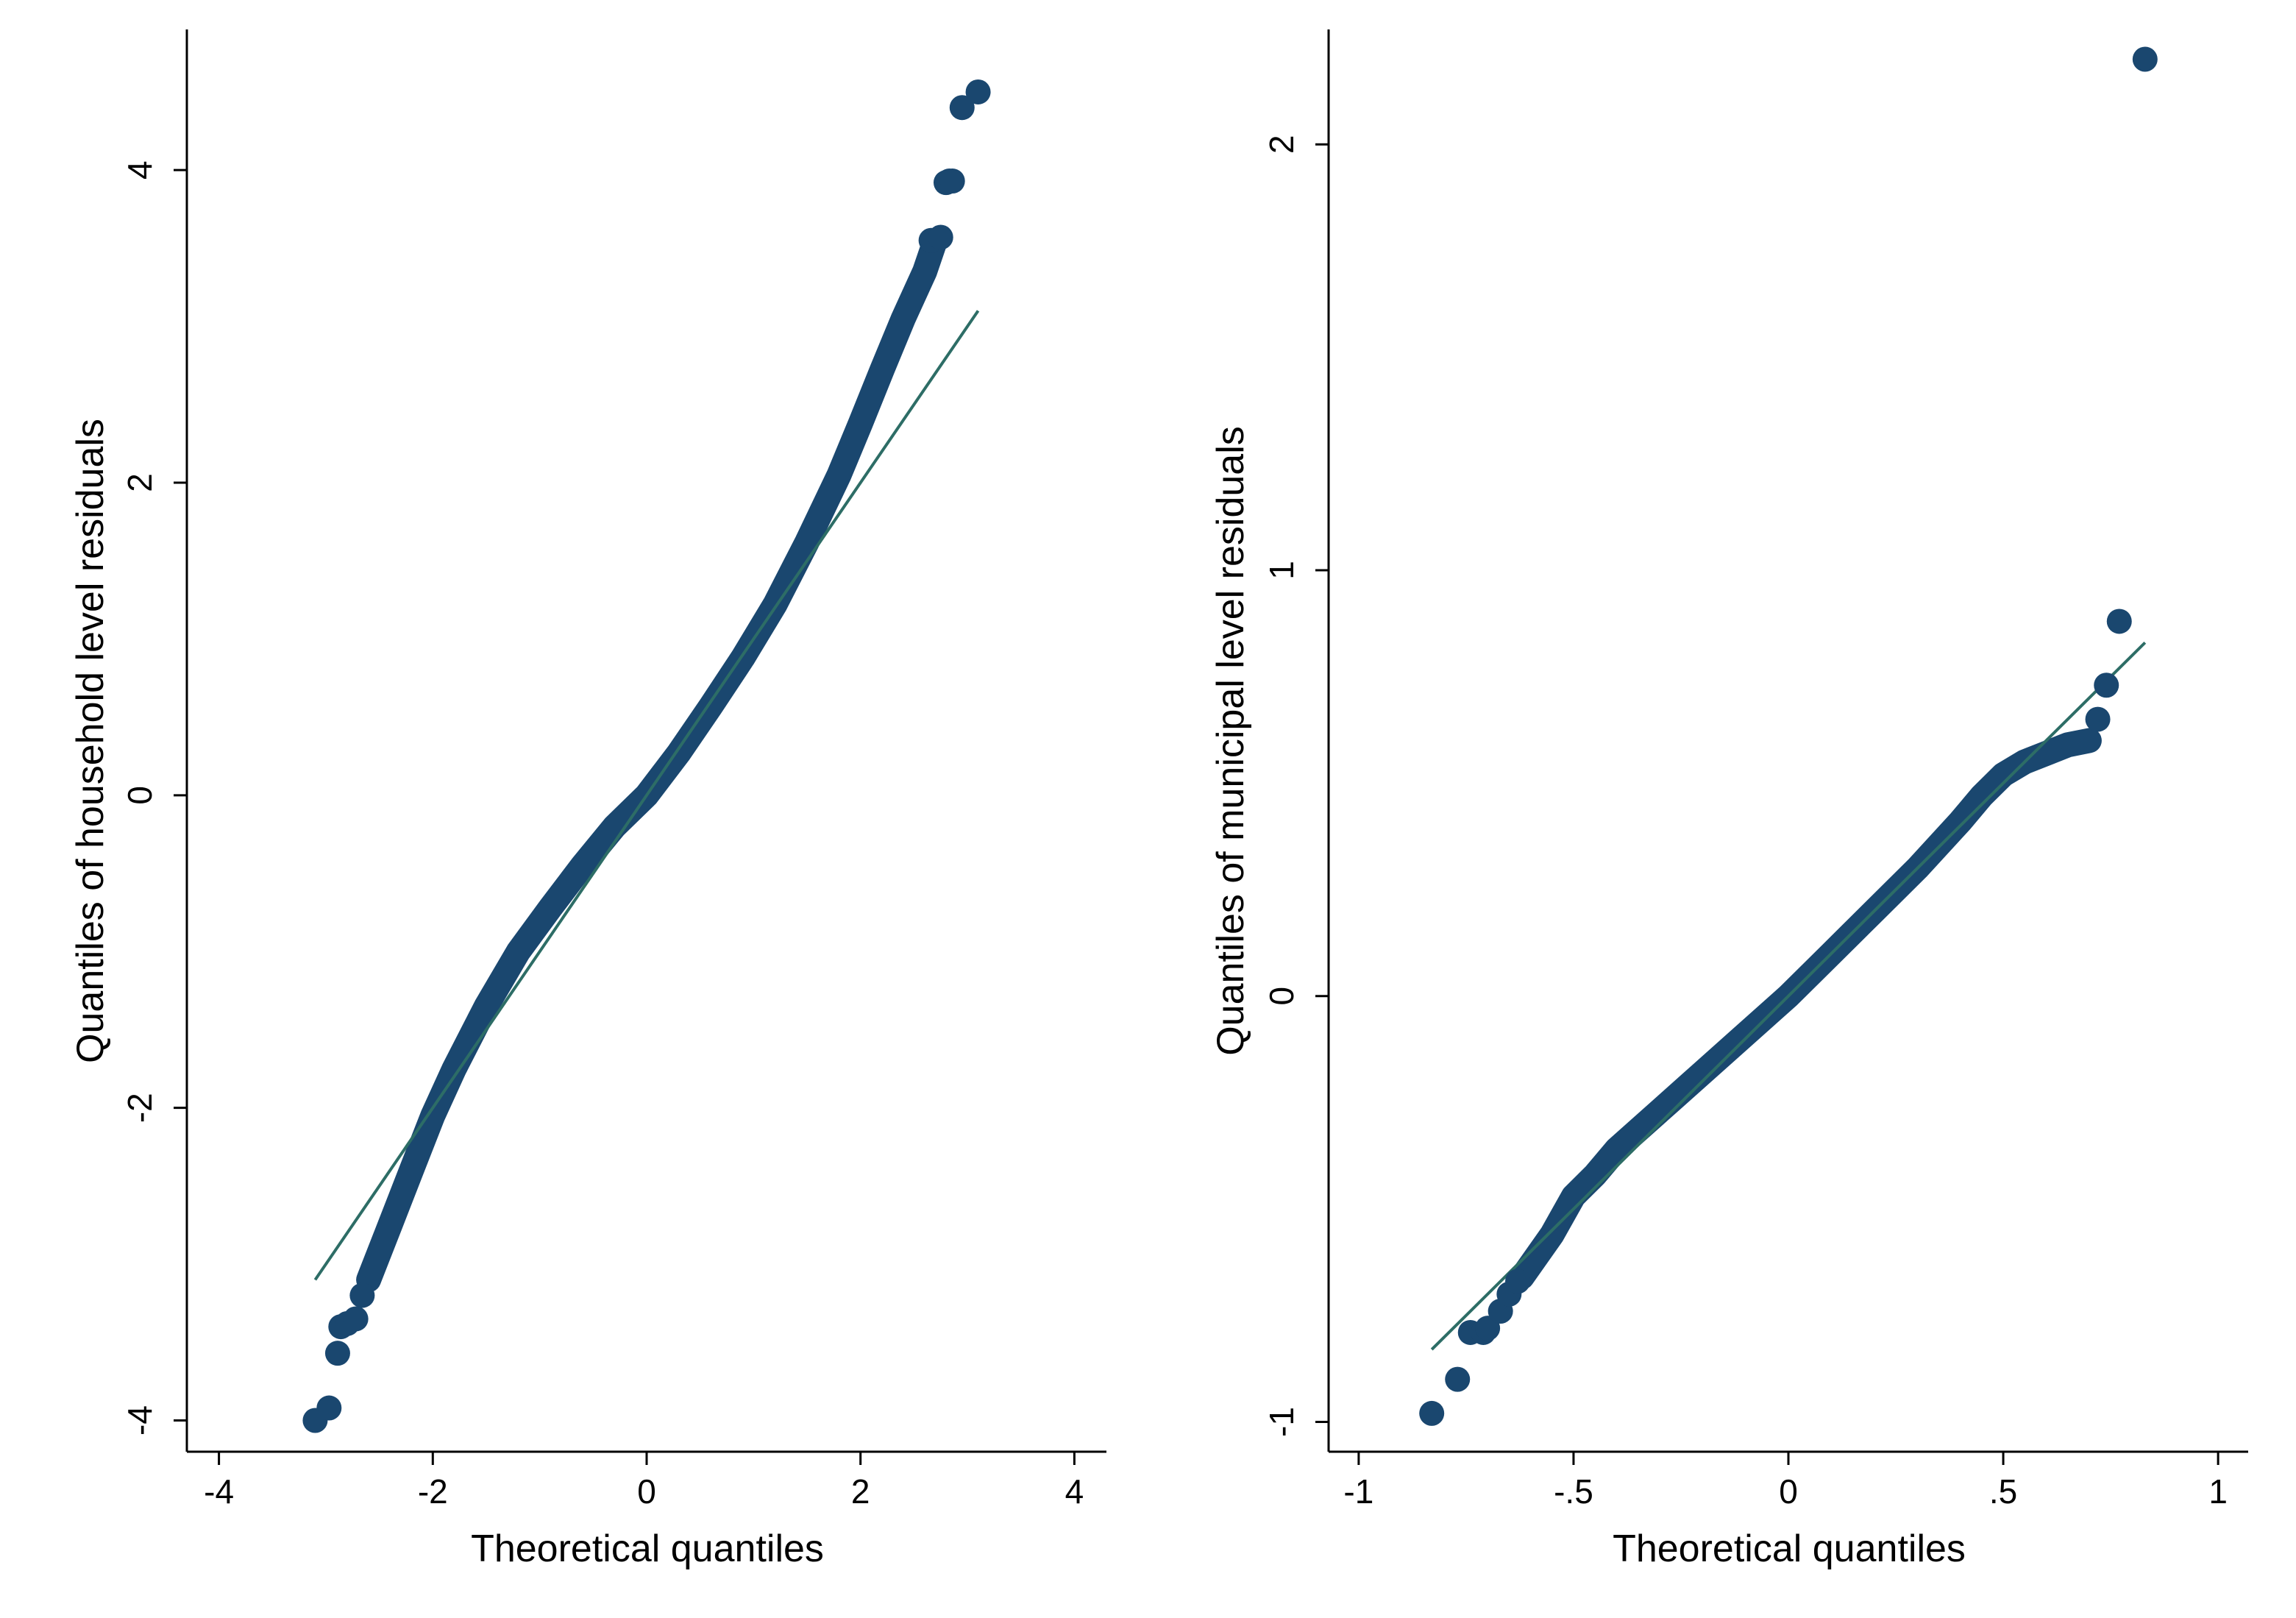 This screenshot has height=1618, width=2296. What do you see at coordinates (140, 1420) in the screenshot?
I see `left-y-tick-label: -4` at bounding box center [140, 1420].